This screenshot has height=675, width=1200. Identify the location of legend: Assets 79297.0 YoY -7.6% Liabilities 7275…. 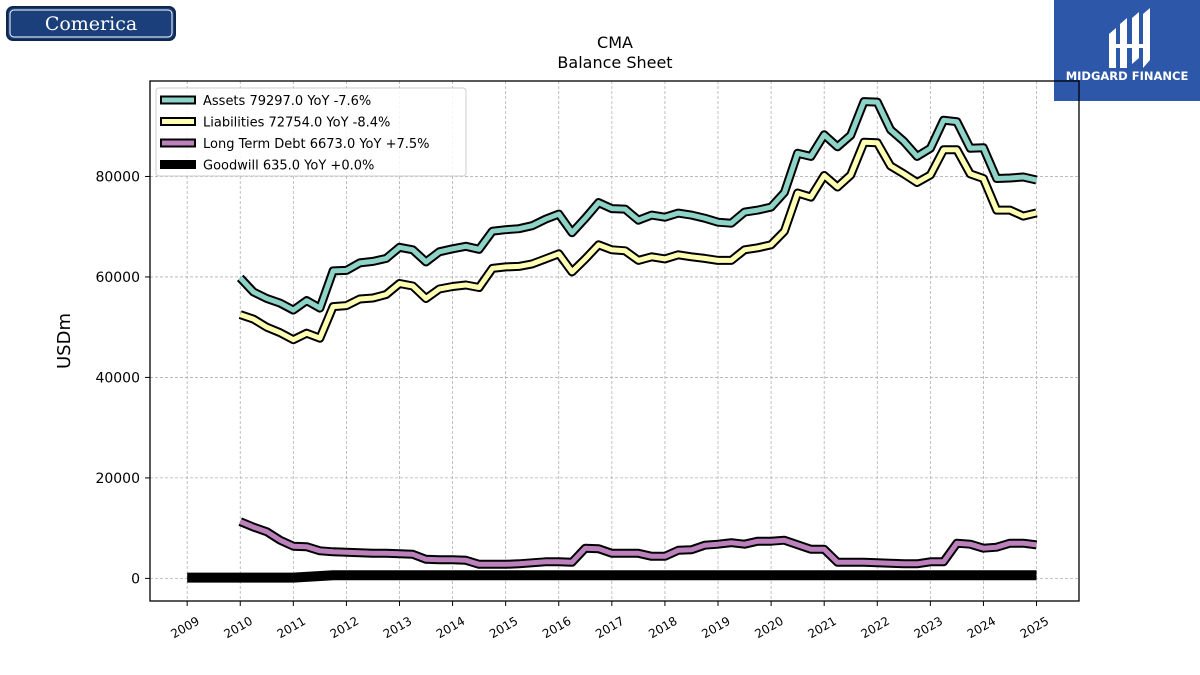
(311, 132).